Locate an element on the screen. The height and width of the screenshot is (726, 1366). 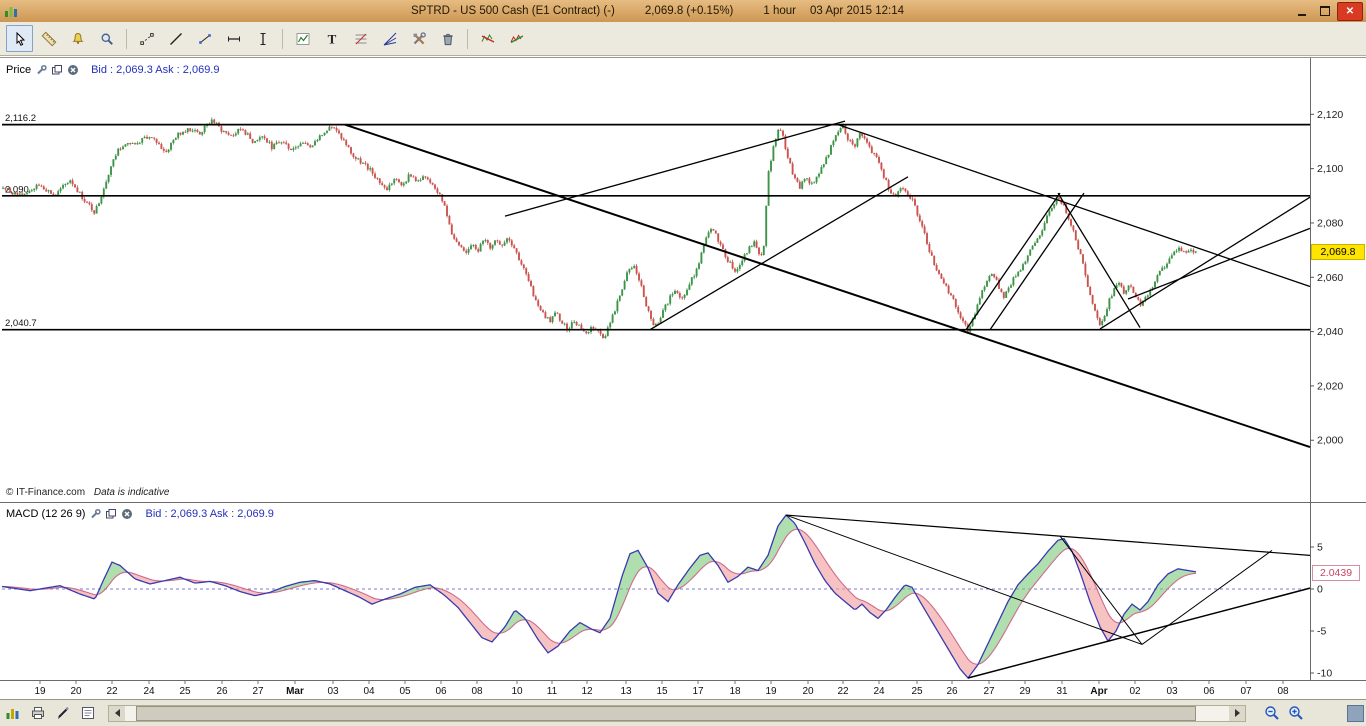
segment-tool is located at coordinates (204, 38).